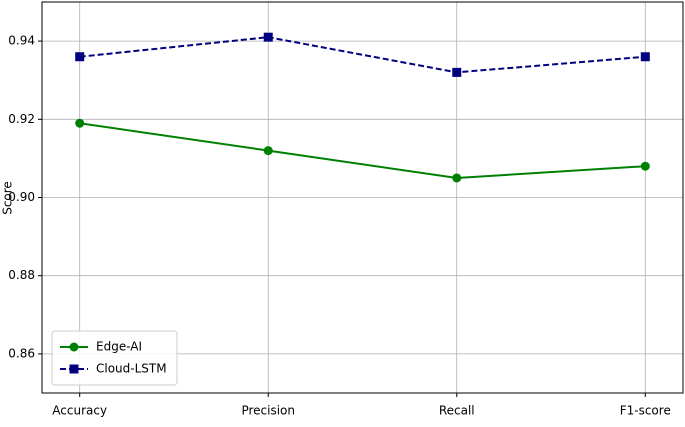 The width and height of the screenshot is (685, 427). I want to click on legend-box, so click(114, 358).